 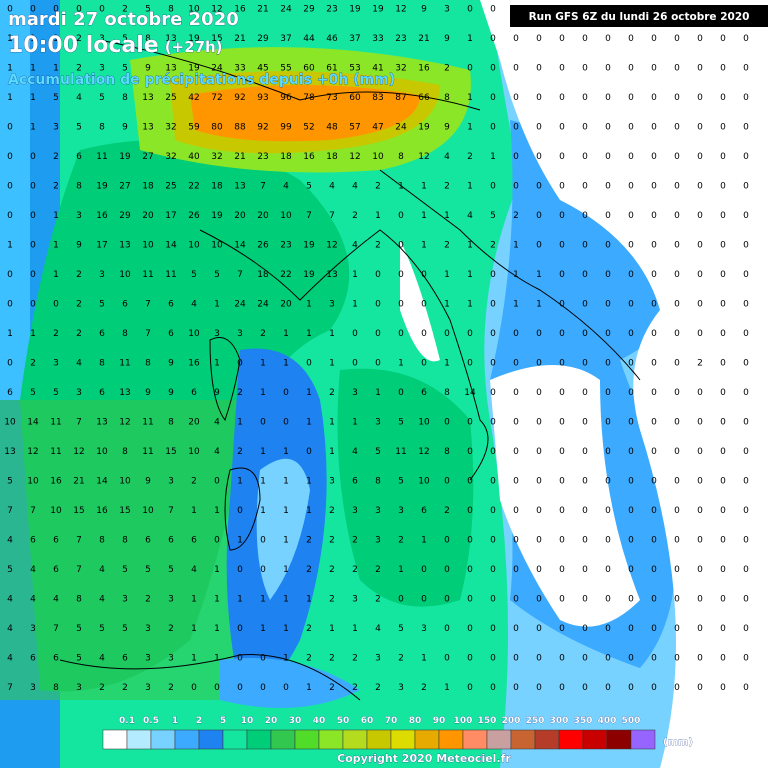 What do you see at coordinates (535, 721) in the screenshot?
I see `legend-label: 250` at bounding box center [535, 721].